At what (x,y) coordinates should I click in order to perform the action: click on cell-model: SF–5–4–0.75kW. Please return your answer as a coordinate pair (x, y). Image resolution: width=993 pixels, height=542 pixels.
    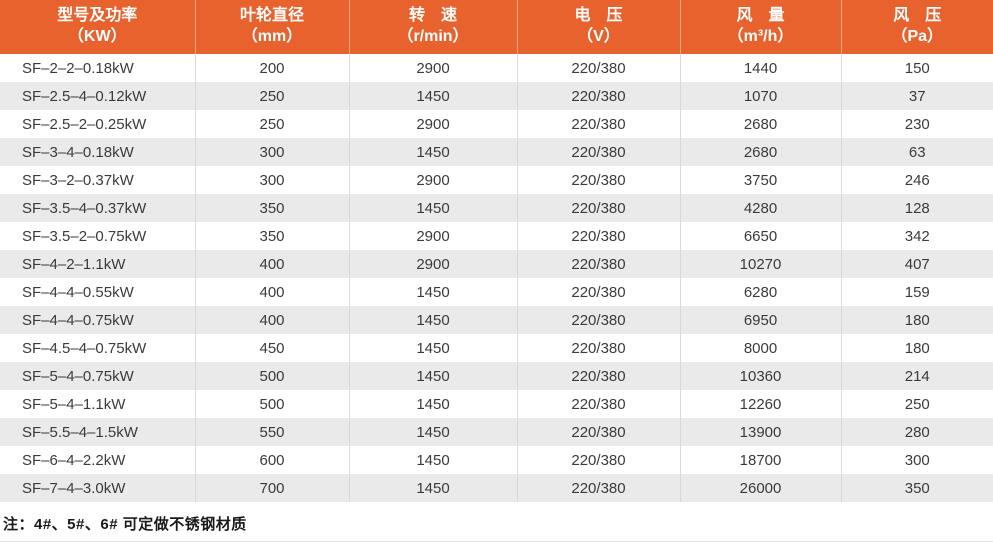
    Looking at the image, I should click on (97, 376).